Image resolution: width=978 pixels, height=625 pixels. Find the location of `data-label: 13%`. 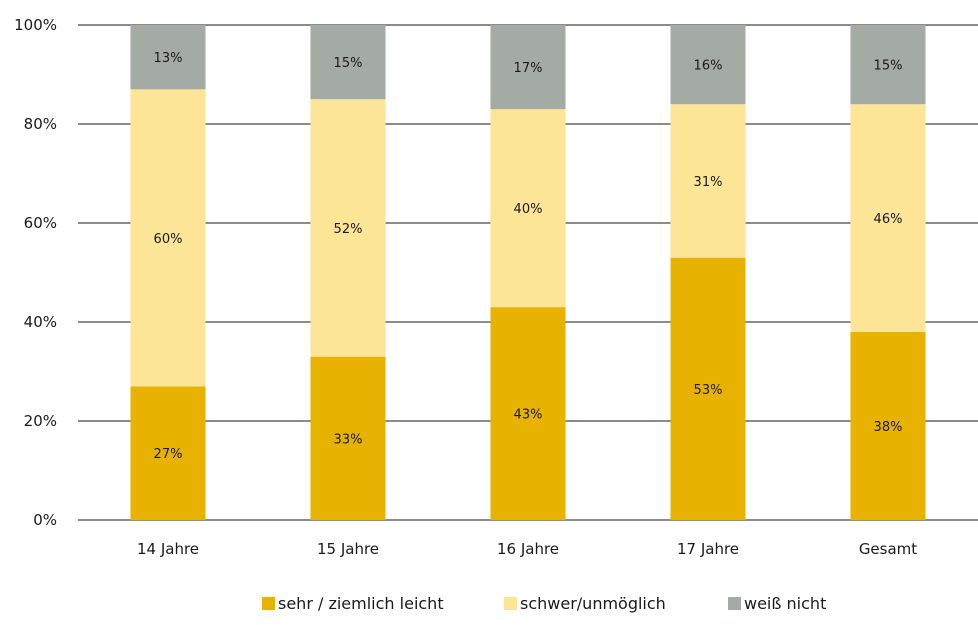

data-label: 13% is located at coordinates (168, 58).